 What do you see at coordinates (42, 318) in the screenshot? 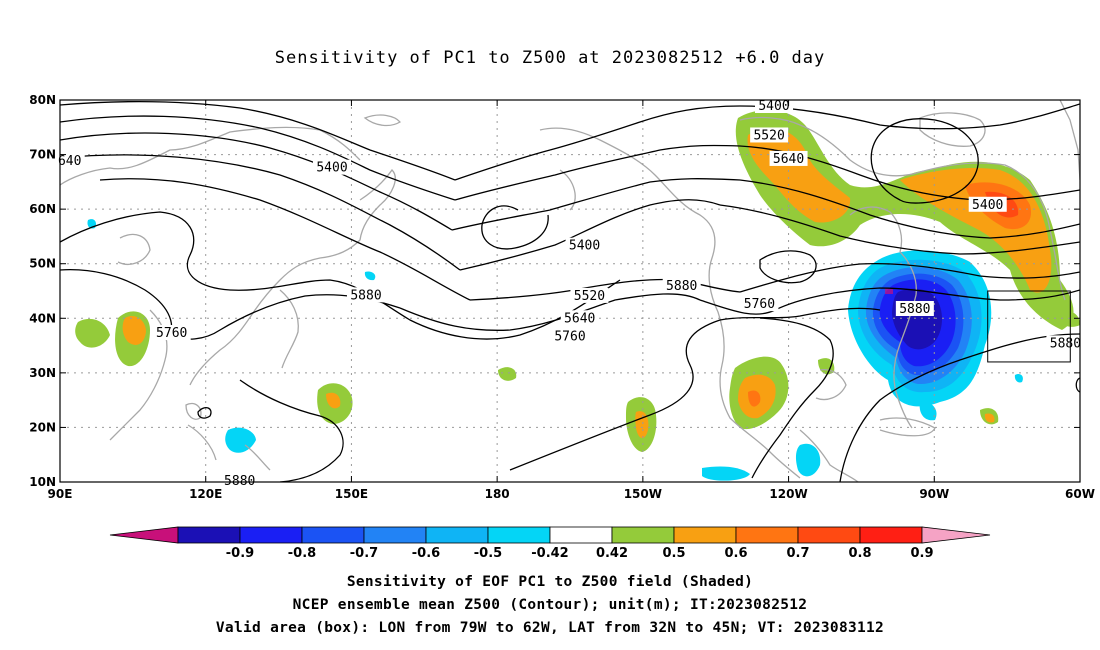
I see `lat-tick-label: 40N` at bounding box center [42, 318].